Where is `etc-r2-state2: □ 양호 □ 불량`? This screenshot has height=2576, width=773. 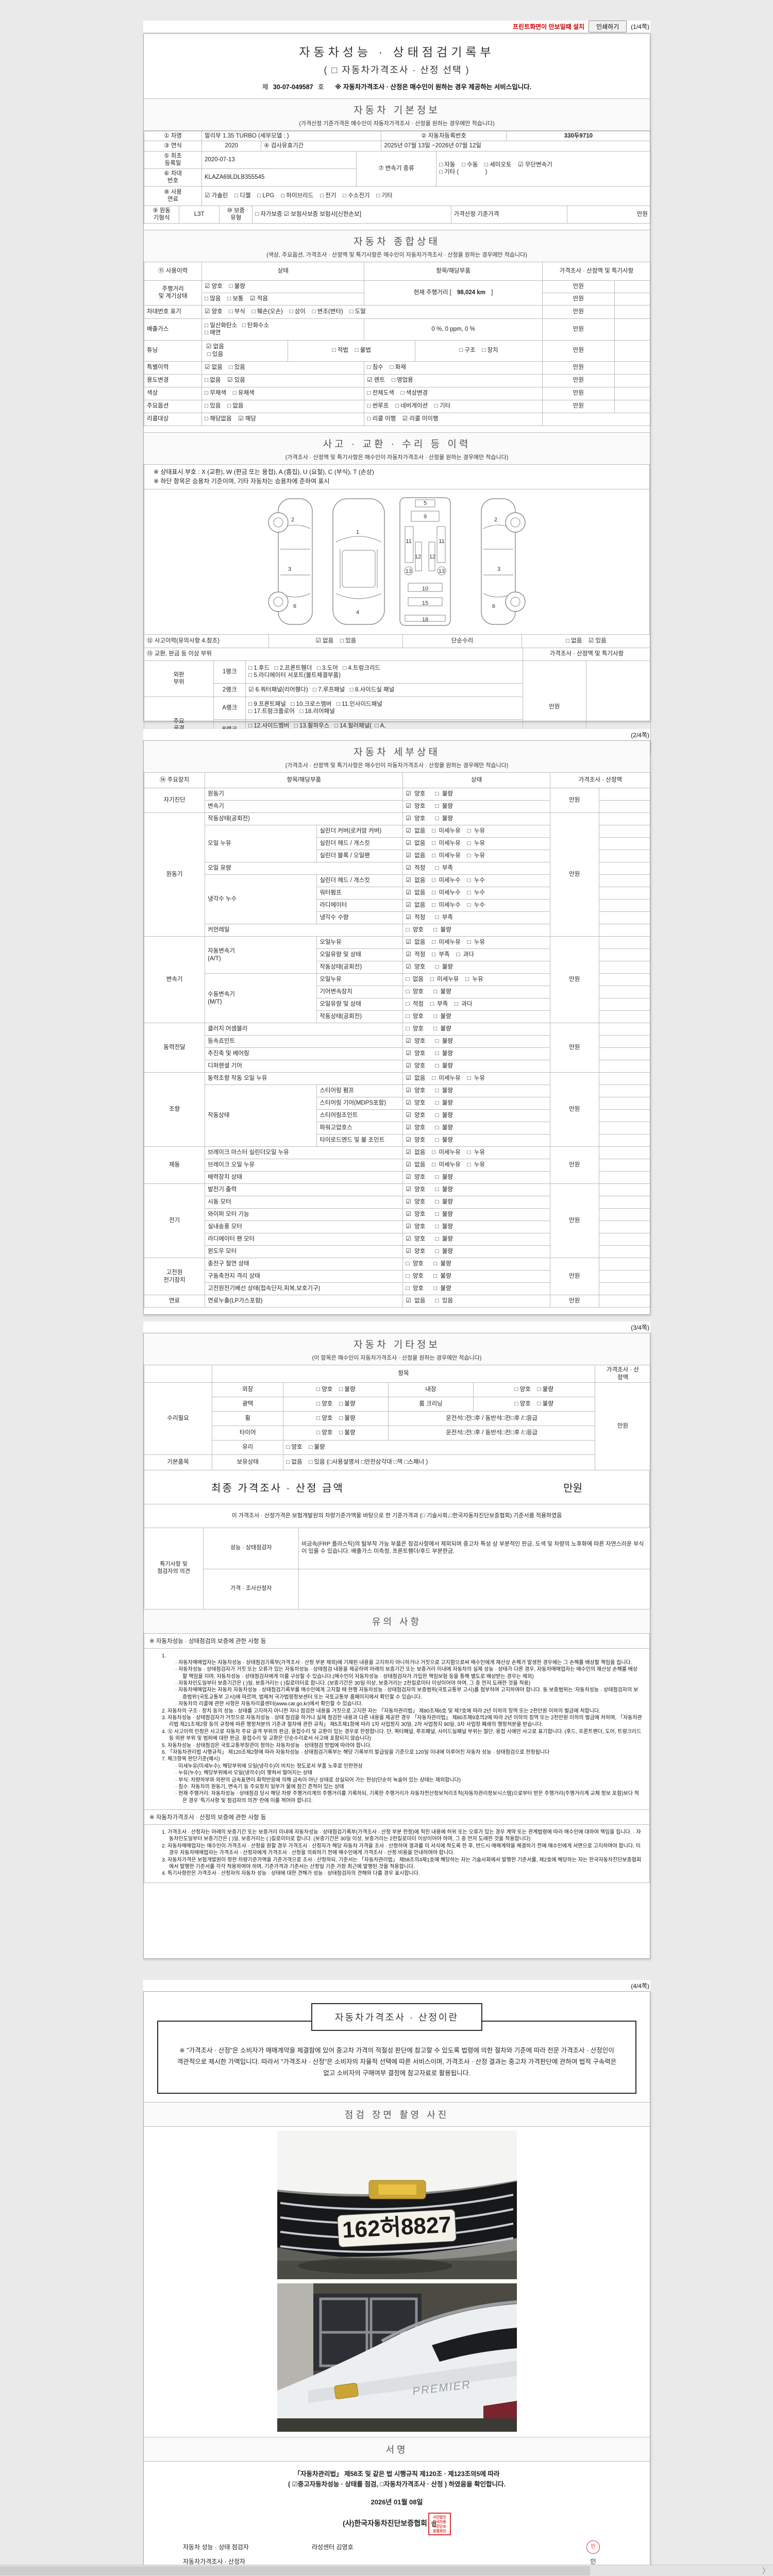
etc-r2-state2: □ 양호 □ 불량 is located at coordinates (534, 1404).